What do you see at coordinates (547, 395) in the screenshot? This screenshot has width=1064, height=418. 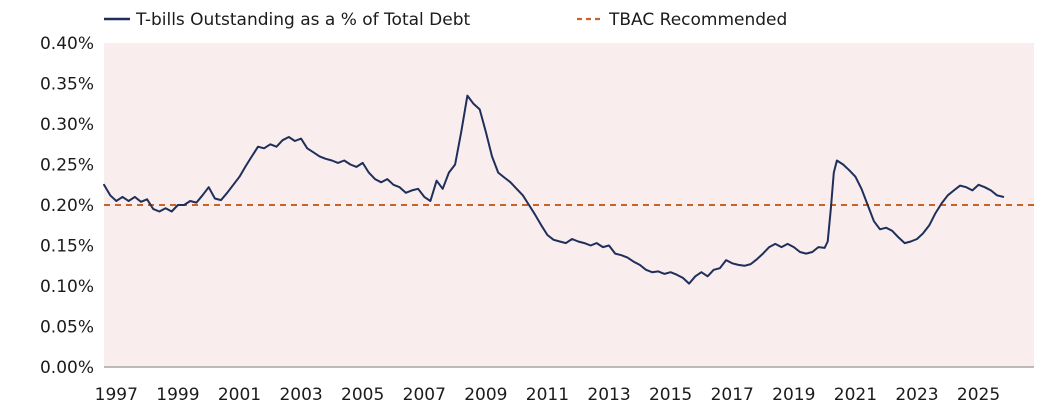 I see `x-tick-label: 2011` at bounding box center [547, 395].